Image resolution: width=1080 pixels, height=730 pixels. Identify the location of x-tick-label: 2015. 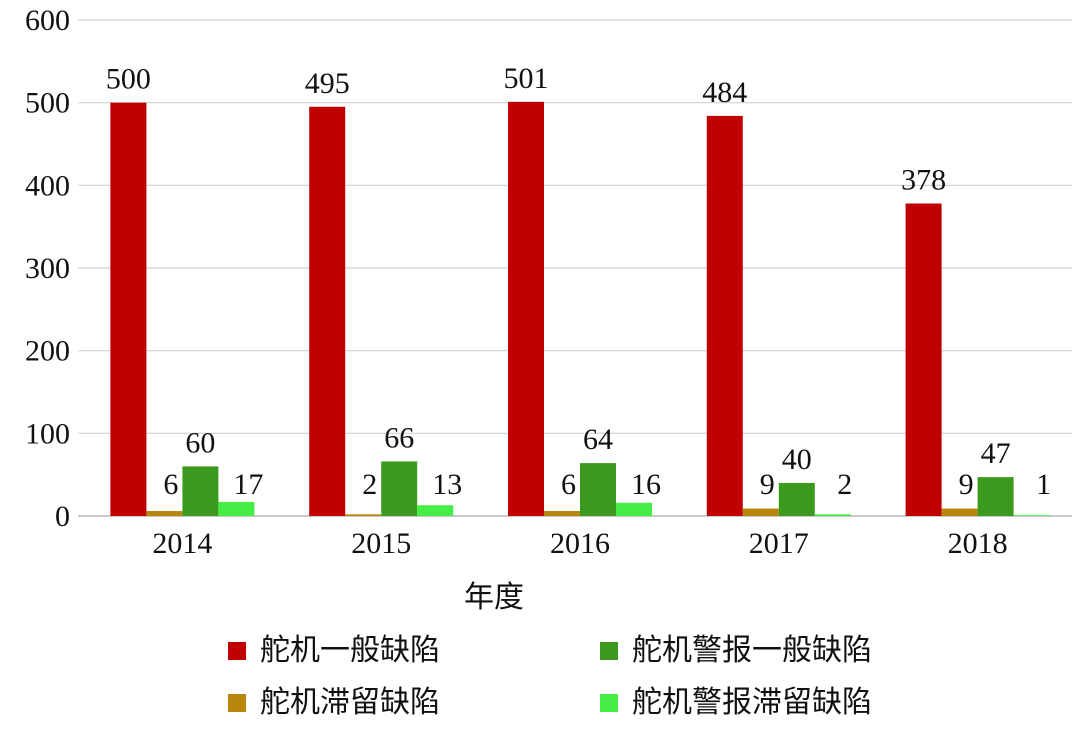
(381, 543).